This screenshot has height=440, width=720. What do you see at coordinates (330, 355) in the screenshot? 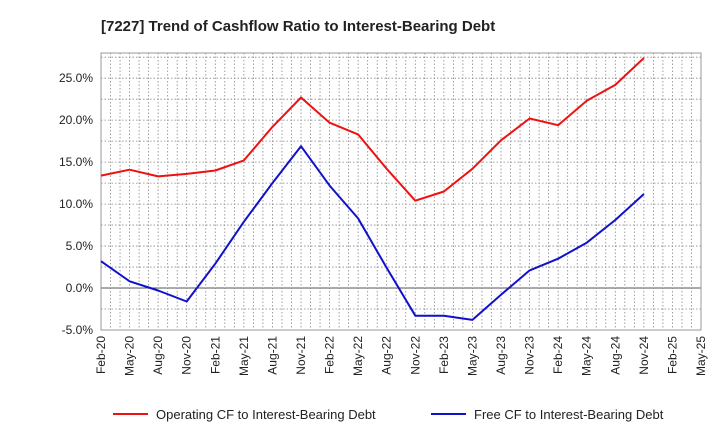
I see `x-tick-label: Feb-22` at bounding box center [330, 355].